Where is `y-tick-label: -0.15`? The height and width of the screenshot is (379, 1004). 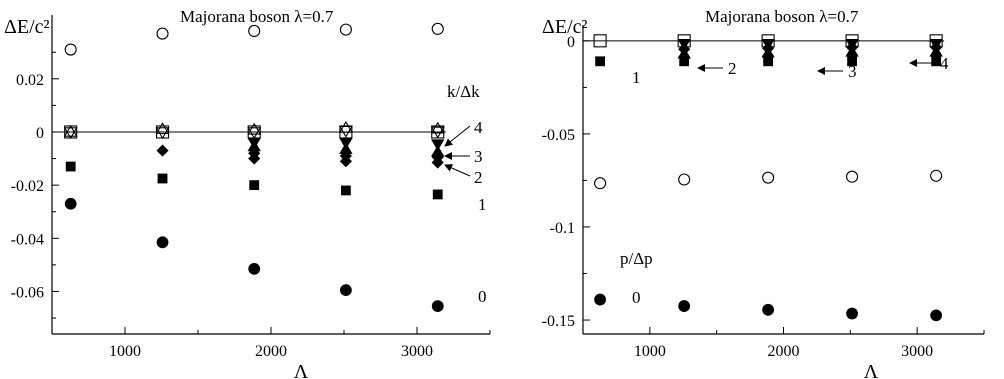 y-tick-label: -0.15 is located at coordinates (558, 321).